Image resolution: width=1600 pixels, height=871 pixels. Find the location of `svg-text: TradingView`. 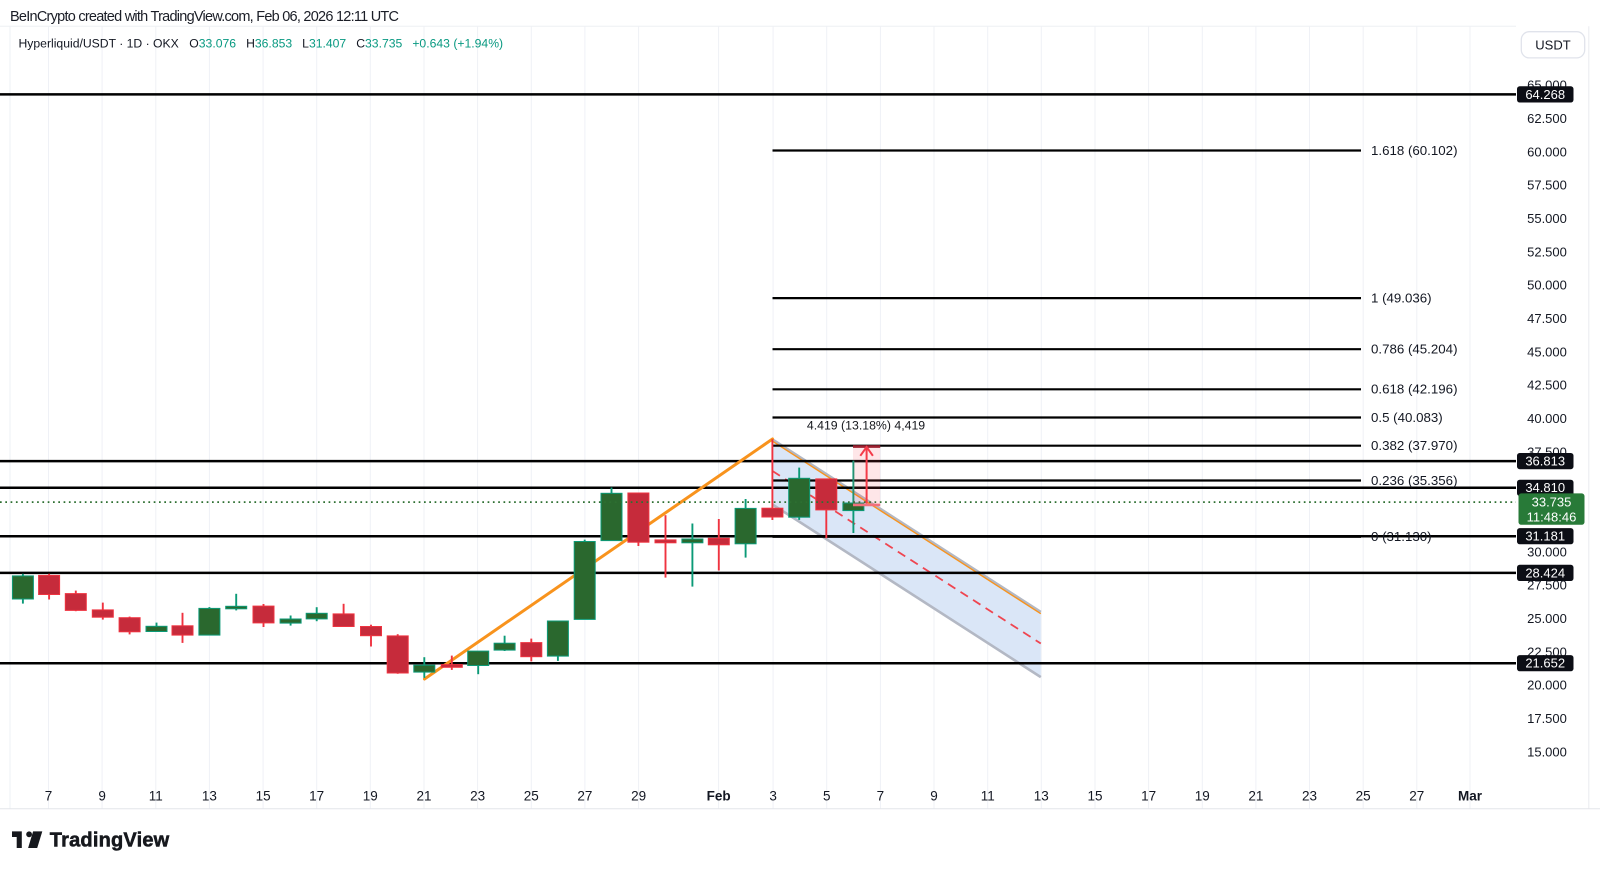

svg-text: TradingView is located at coordinates (110, 841).